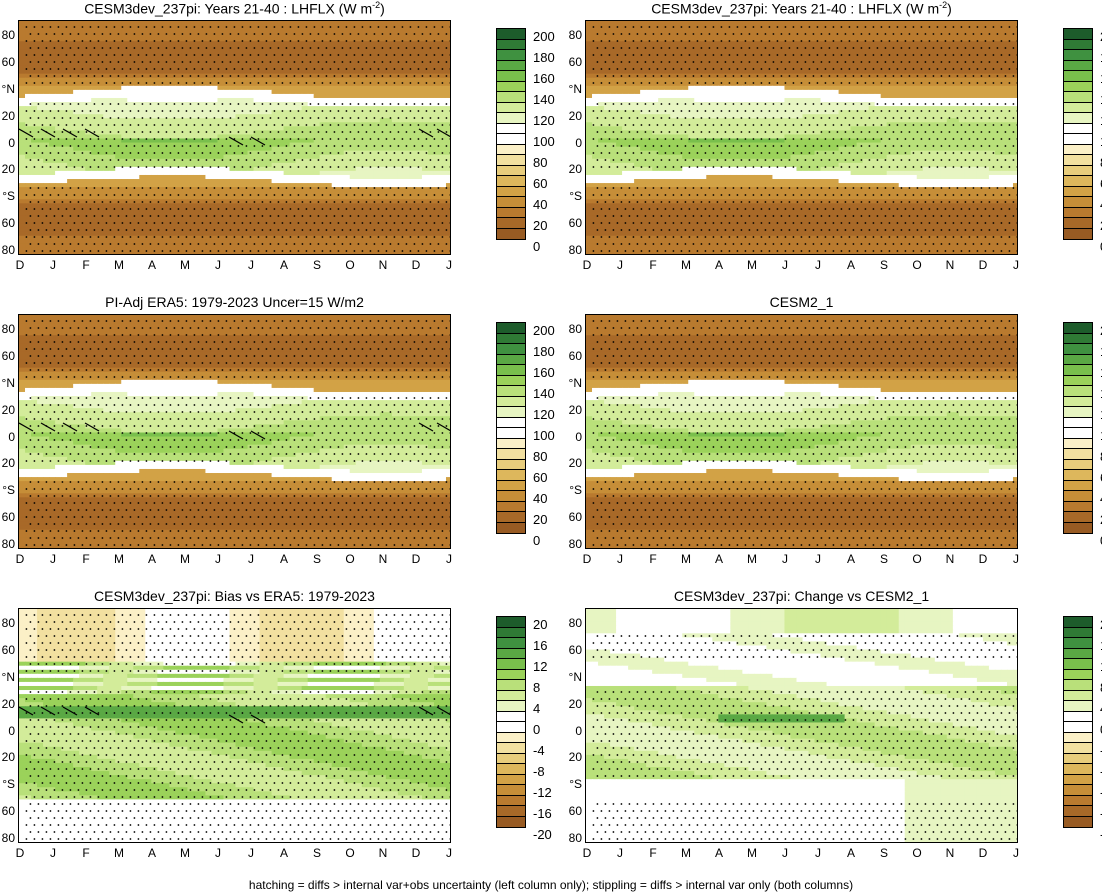 The height and width of the screenshot is (895, 1102). I want to click on panel-title-text: CESM3dev_237pi: Years 21-40 : LHFLX (W m, so click(228, 9).